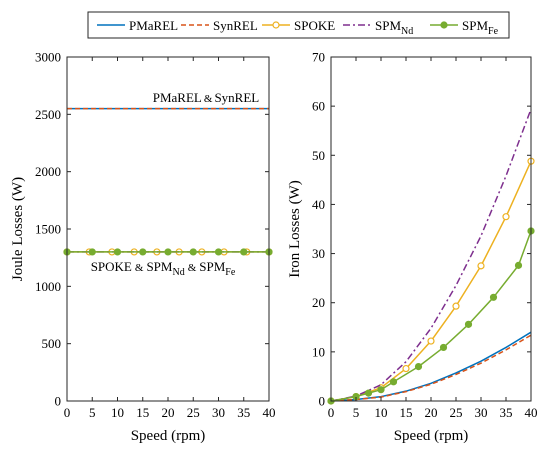 This screenshot has width=550, height=454. I want to click on joule-ytick-label: 3000, so click(48, 57).